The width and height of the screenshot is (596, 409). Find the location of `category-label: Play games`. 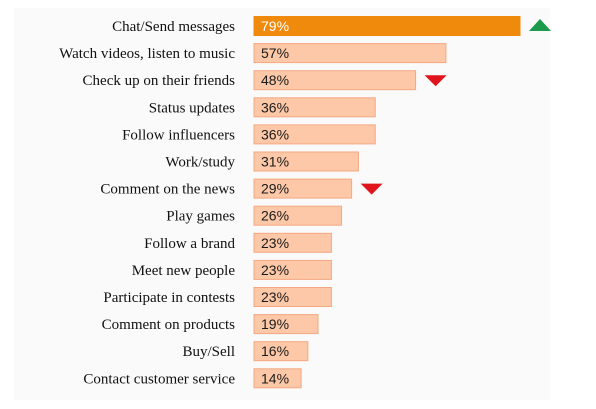

category-label: Play games is located at coordinates (200, 217).